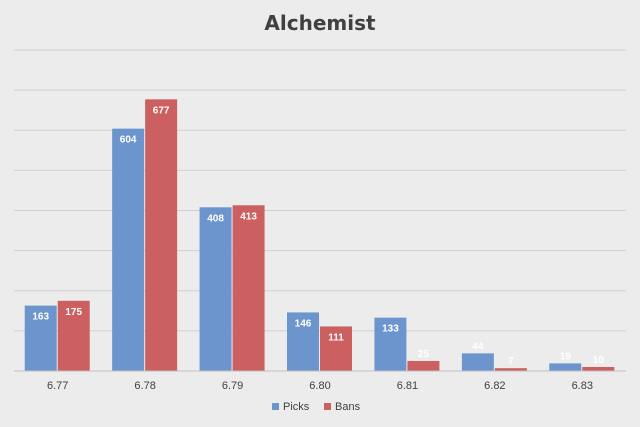 This screenshot has width=640, height=427. What do you see at coordinates (296, 407) in the screenshot?
I see `legend-label-picks: Picks` at bounding box center [296, 407].